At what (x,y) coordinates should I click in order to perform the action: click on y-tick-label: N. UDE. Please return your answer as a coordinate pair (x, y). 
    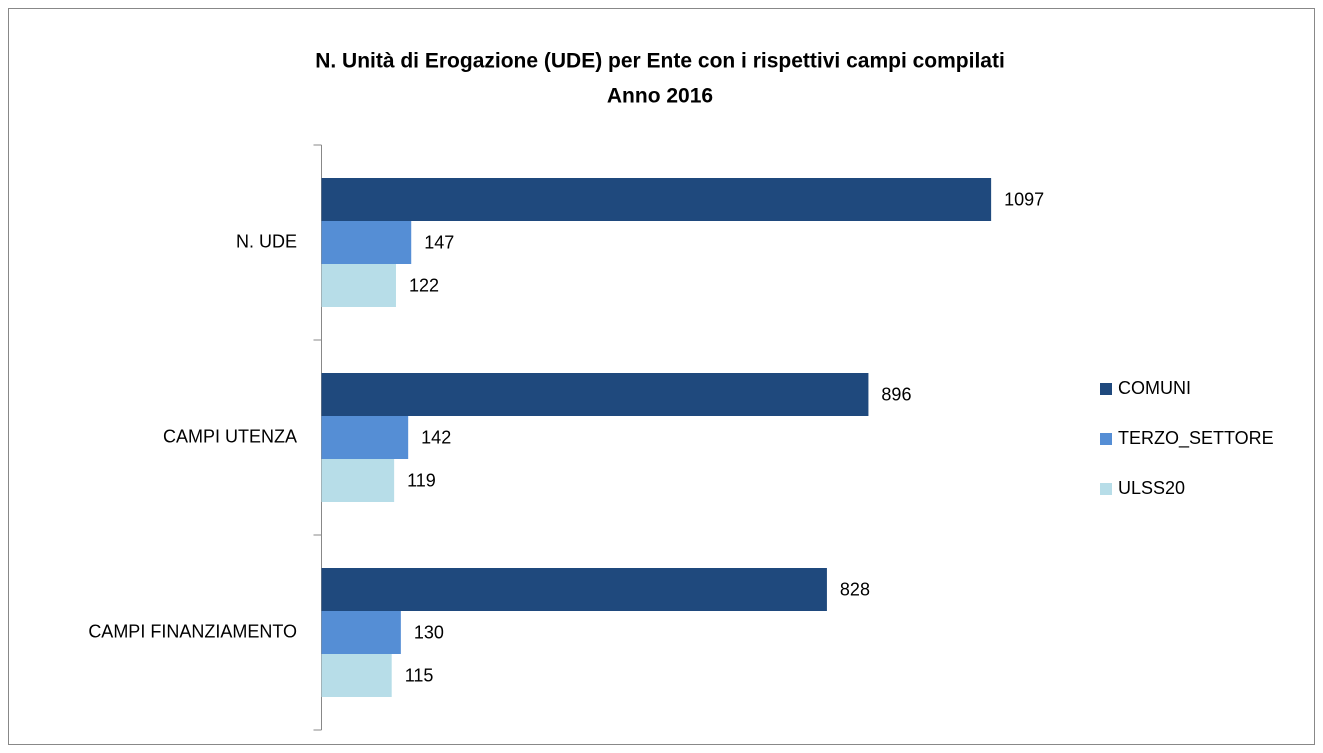
    Looking at the image, I should click on (266, 241).